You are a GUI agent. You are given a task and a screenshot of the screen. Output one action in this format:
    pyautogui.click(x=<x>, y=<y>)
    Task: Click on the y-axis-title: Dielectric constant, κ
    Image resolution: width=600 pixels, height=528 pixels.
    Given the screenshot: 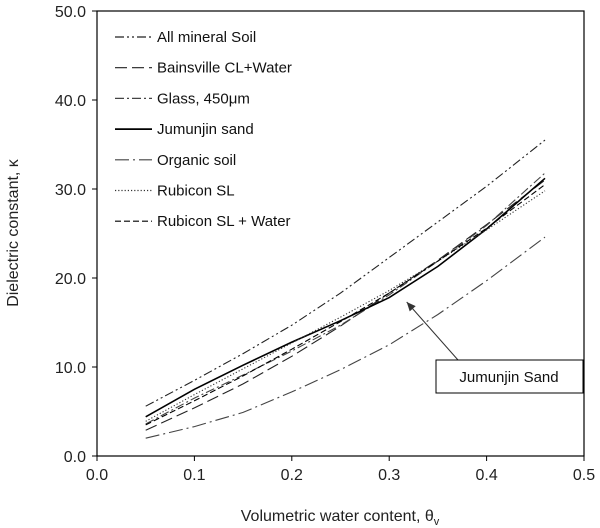 What is the action you would take?
    pyautogui.click(x=13, y=232)
    